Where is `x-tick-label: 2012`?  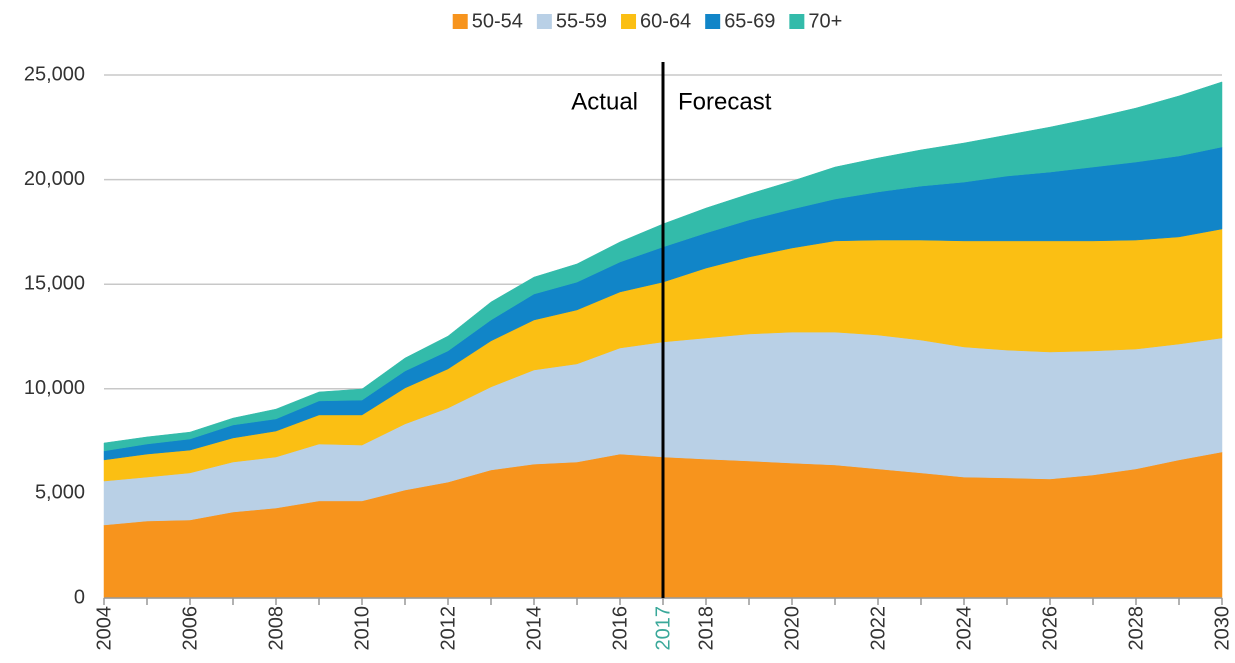
x-tick-label: 2012 is located at coordinates (448, 628).